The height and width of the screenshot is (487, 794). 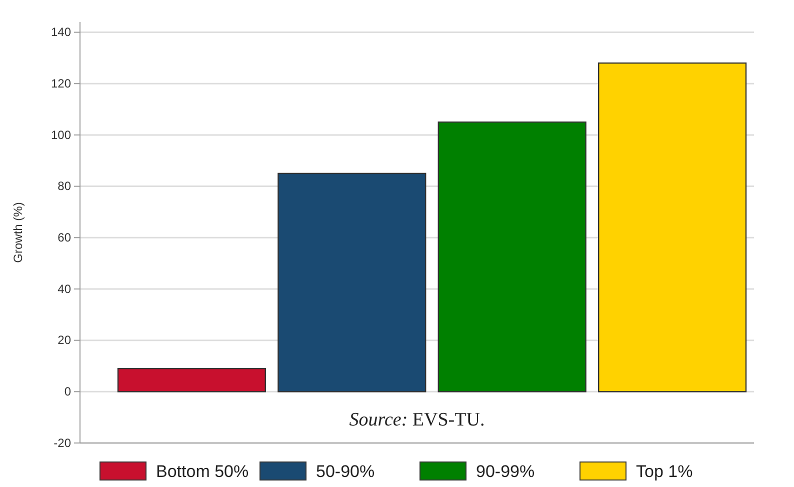 I want to click on y-tick-label: 140, so click(x=61, y=32).